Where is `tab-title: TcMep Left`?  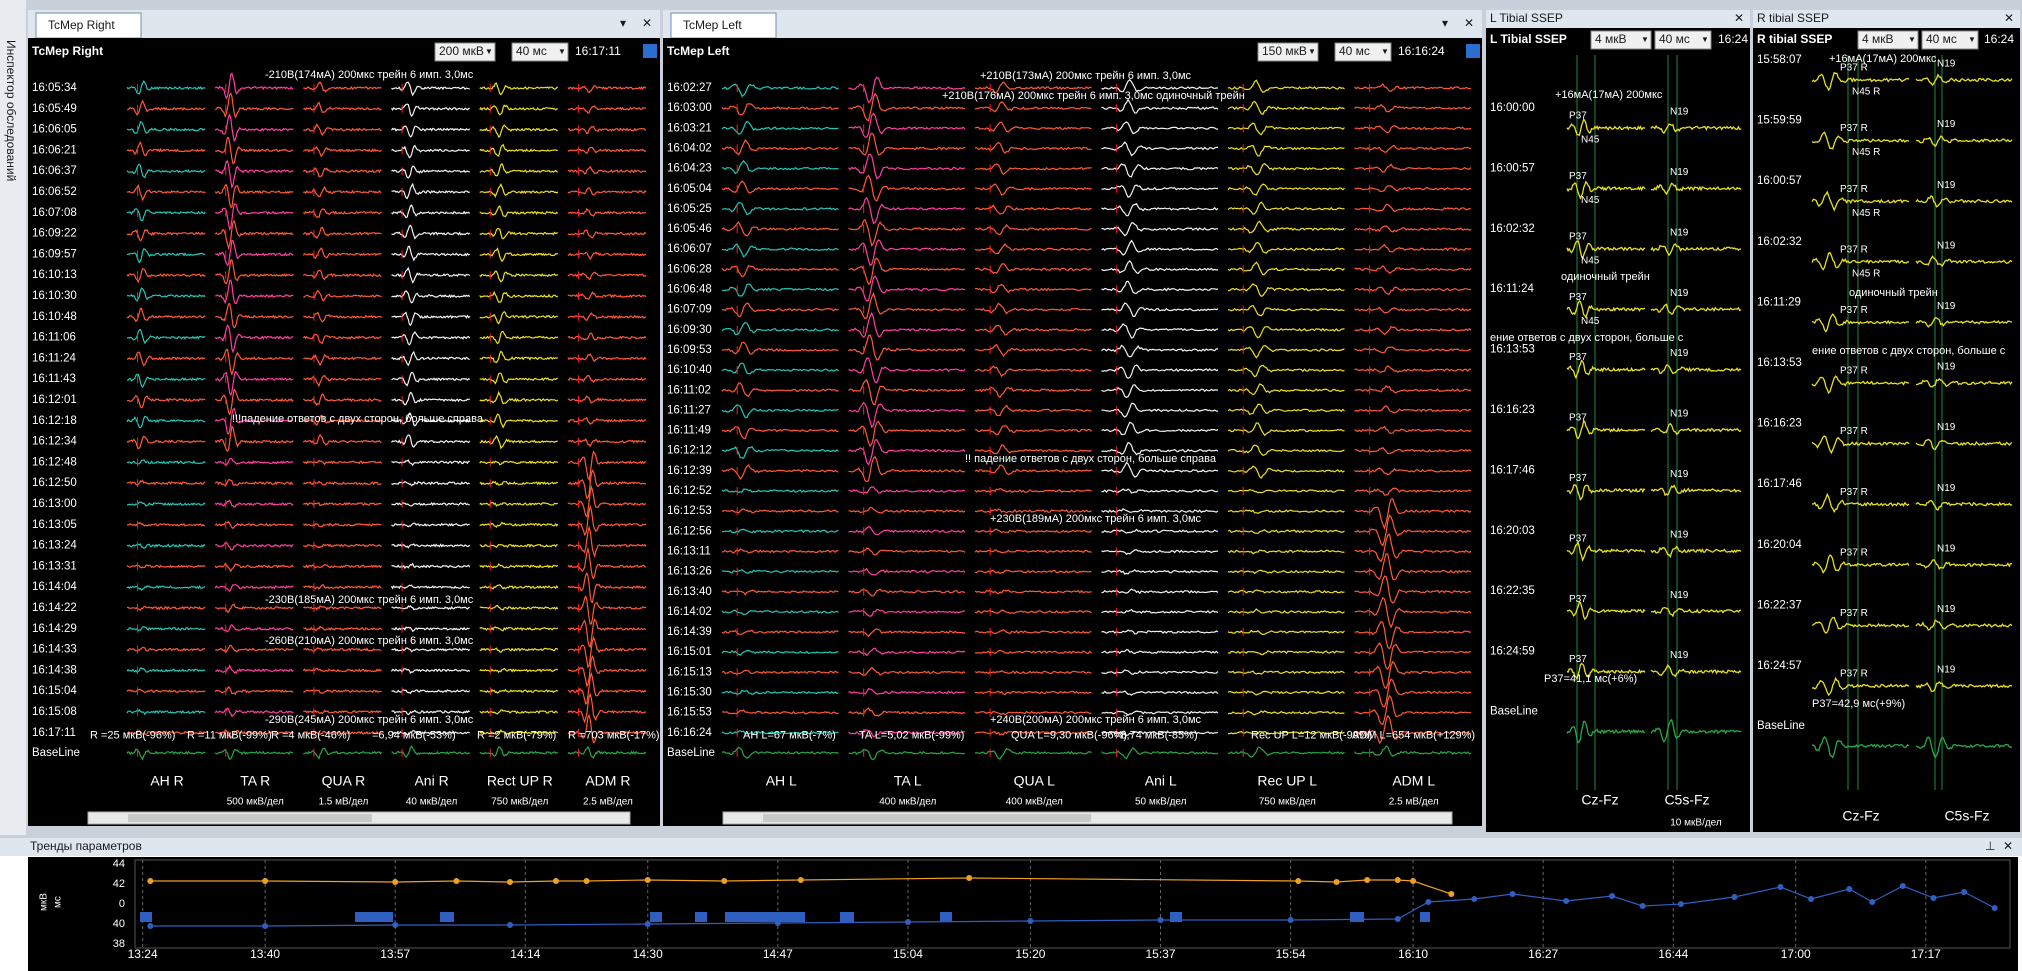
tab-title: TcMep Left is located at coordinates (712, 25).